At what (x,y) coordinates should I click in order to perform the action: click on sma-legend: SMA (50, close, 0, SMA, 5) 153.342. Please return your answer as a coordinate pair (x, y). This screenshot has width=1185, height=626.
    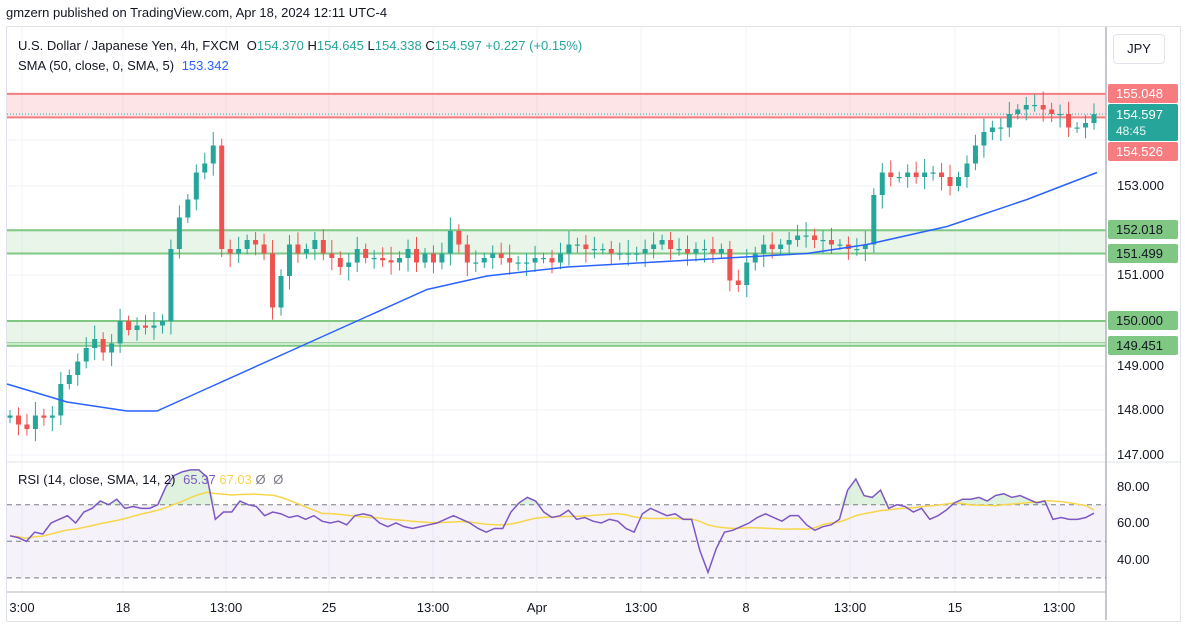
    Looking at the image, I should click on (123, 65).